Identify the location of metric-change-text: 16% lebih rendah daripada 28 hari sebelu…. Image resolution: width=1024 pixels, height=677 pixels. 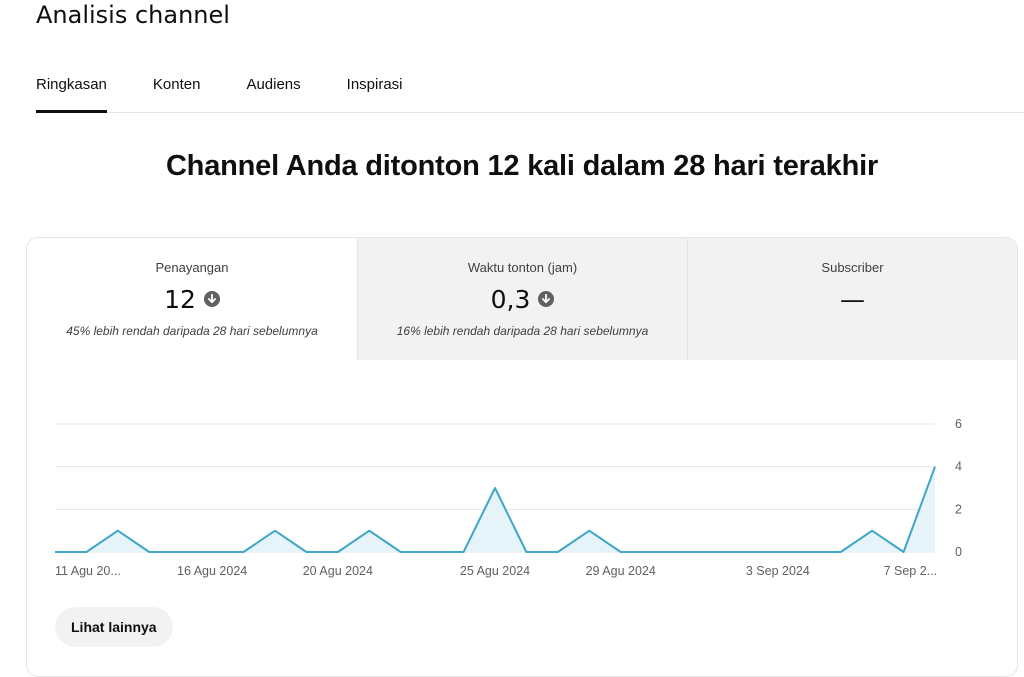
(522, 331).